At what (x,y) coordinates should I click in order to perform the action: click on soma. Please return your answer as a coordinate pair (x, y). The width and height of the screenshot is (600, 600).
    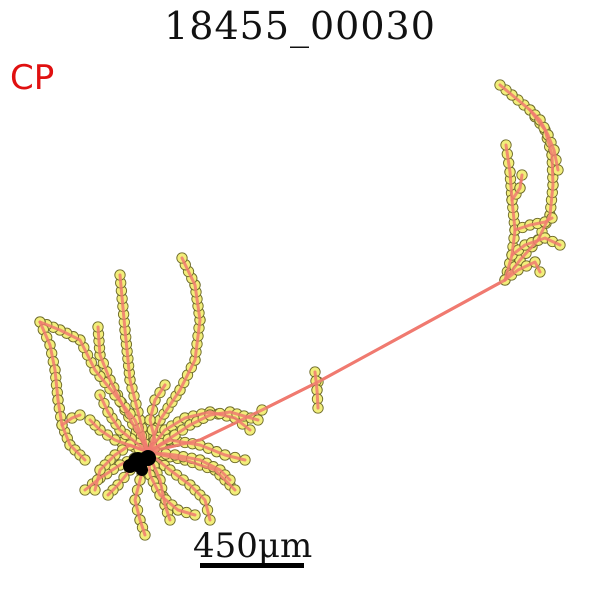
    Looking at the image, I should click on (139, 463).